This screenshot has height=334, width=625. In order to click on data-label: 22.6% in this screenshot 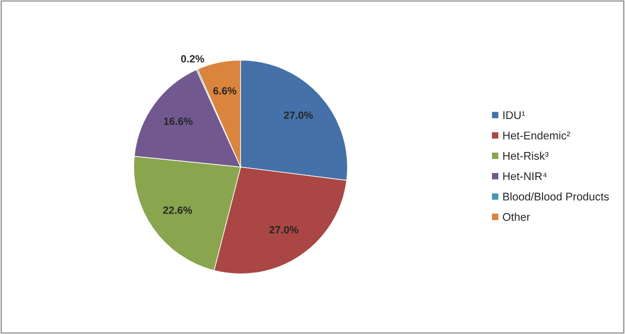, I will do `click(177, 210)`.